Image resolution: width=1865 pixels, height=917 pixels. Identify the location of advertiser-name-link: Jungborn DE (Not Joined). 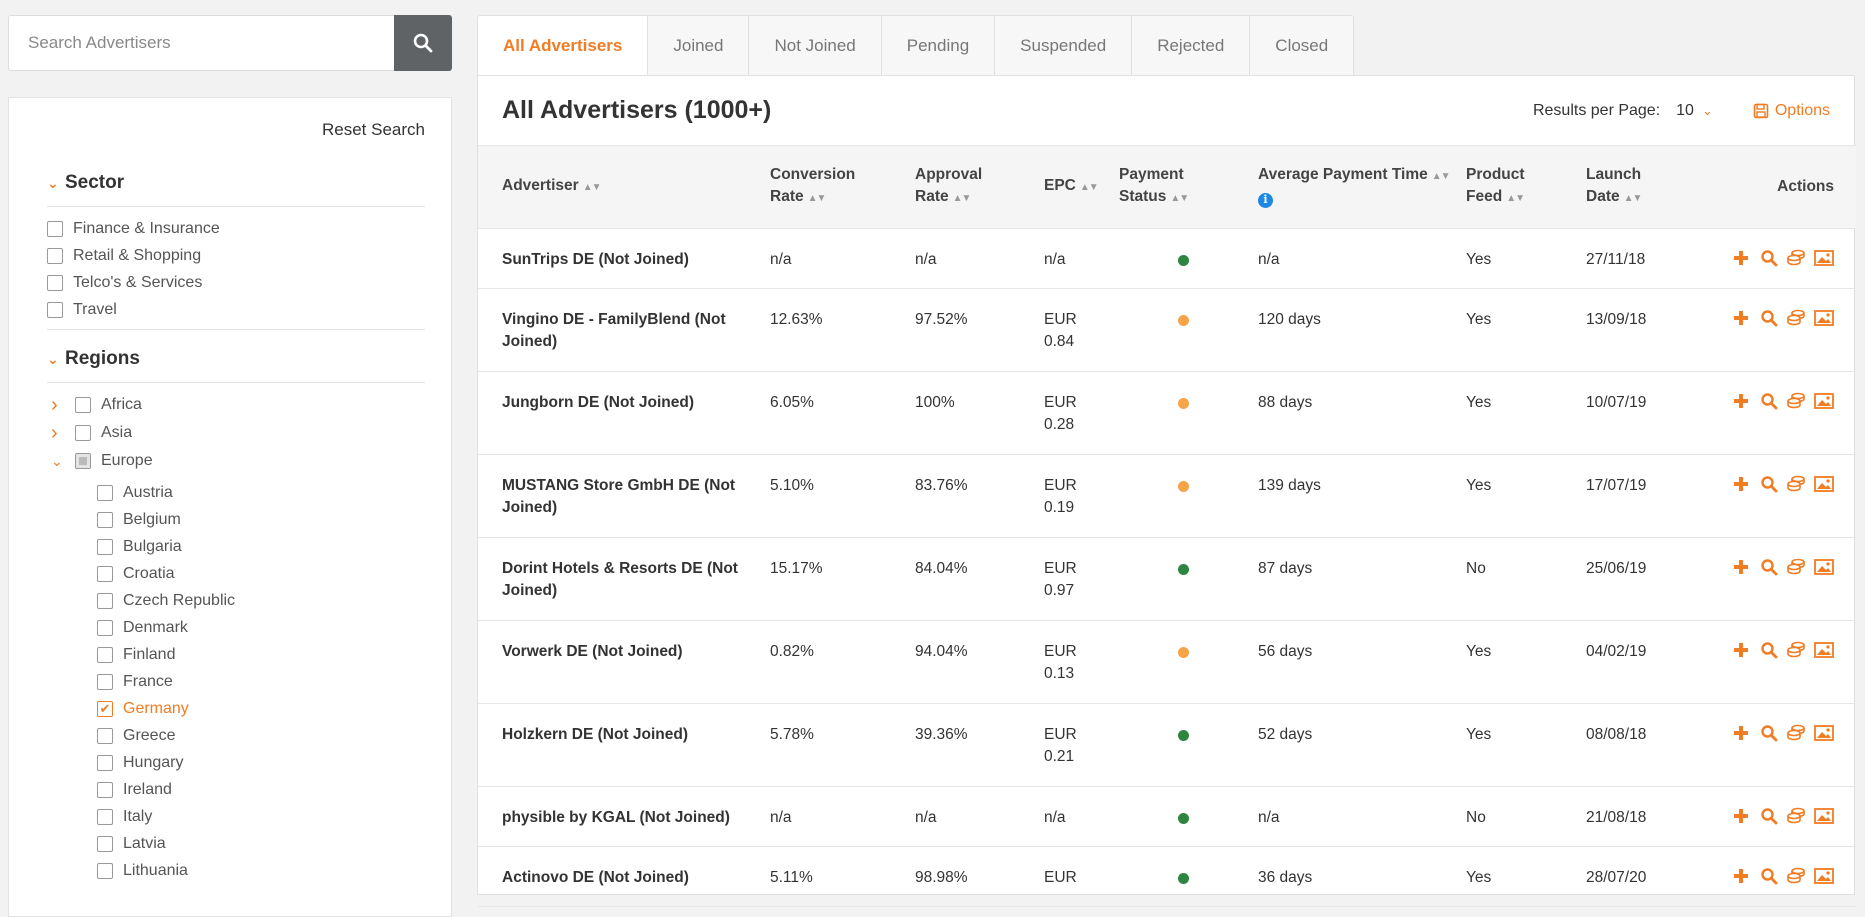
(598, 402).